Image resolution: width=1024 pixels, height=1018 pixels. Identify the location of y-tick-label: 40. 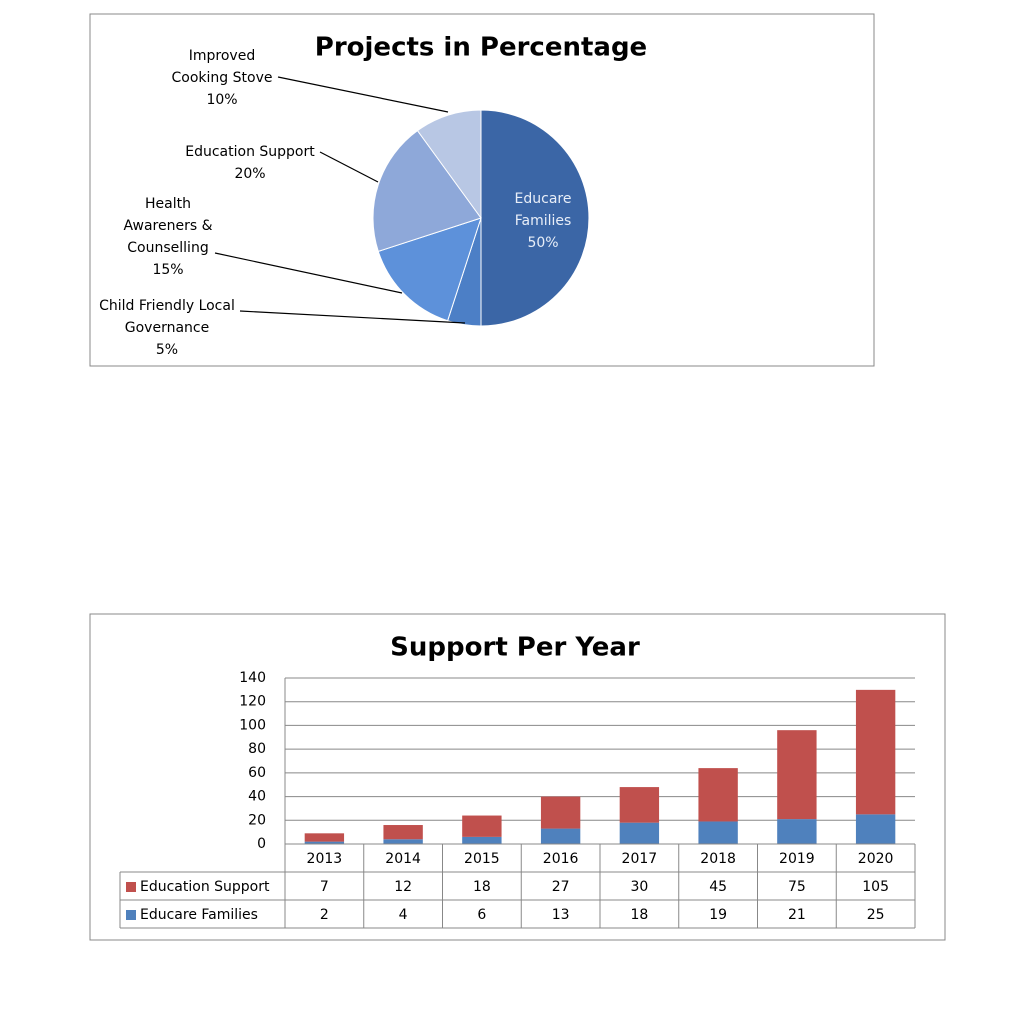
(257, 797).